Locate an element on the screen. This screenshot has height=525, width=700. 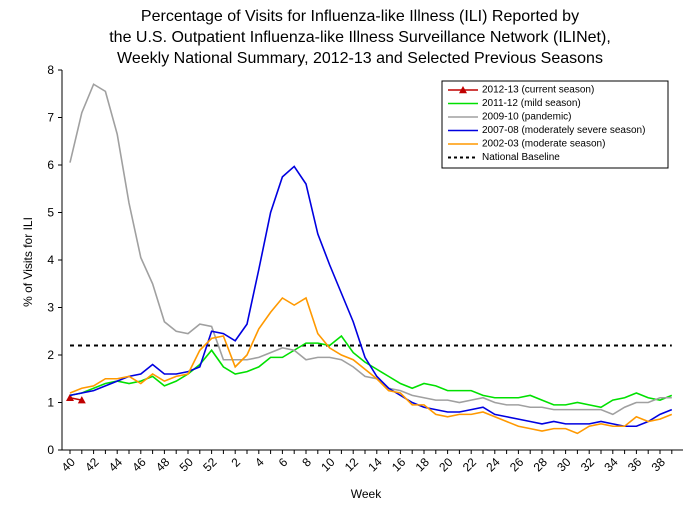
x-tick-label: 28 is located at coordinates (541, 465).